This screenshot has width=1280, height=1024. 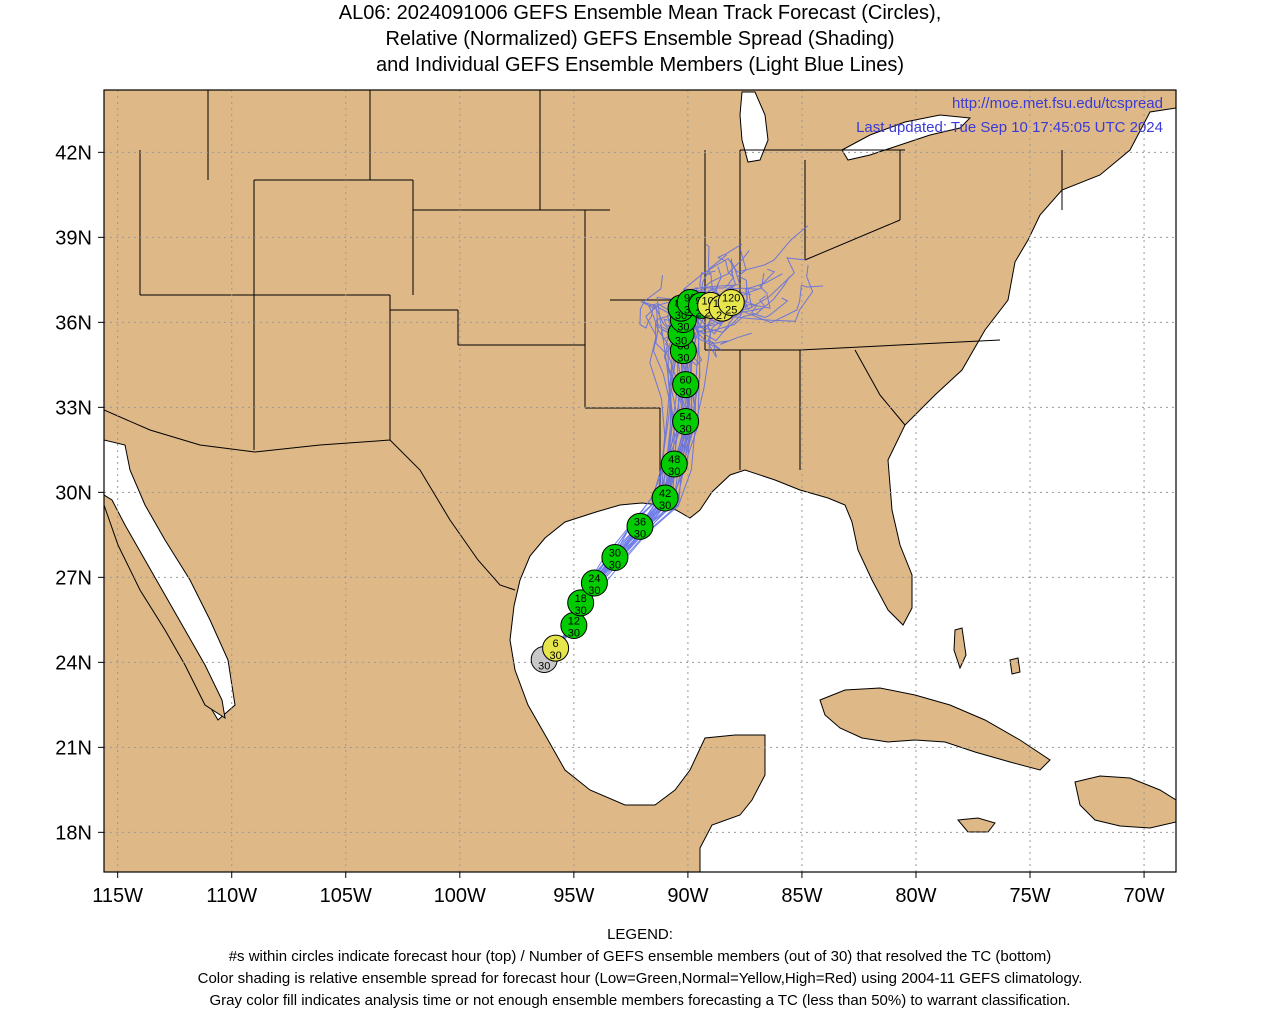 What do you see at coordinates (556, 644) in the screenshot?
I see `forecast-hour-label: 6` at bounding box center [556, 644].